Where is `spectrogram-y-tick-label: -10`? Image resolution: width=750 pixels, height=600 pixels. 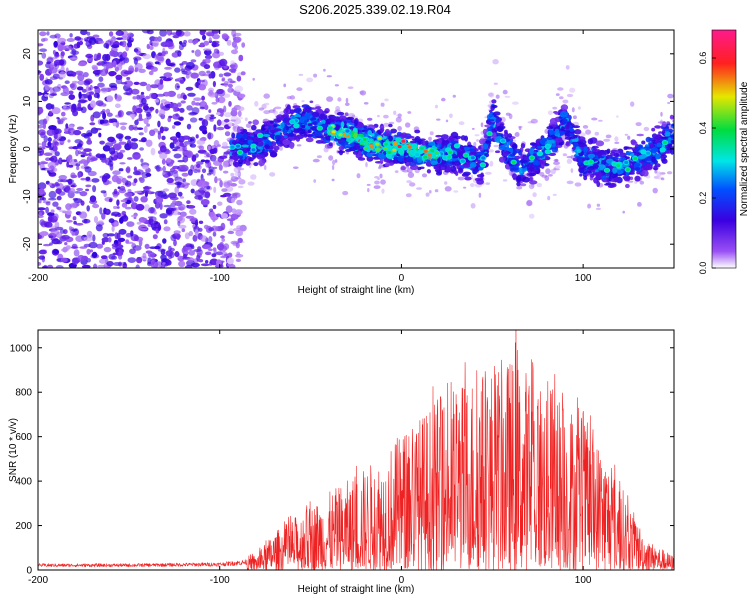
spectrogram-y-tick-label: -10 is located at coordinates (27, 196).